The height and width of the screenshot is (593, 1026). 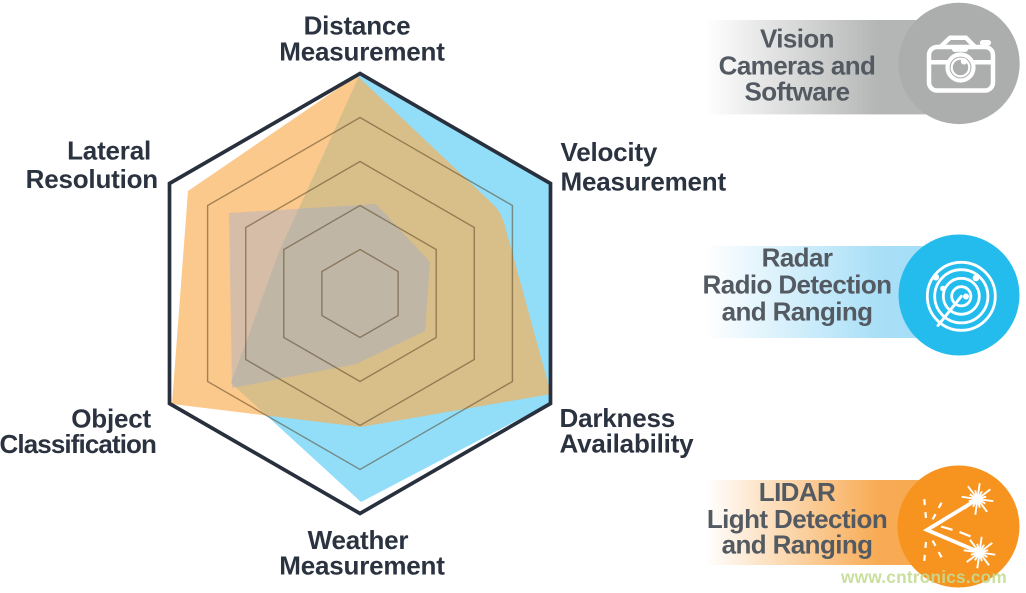 What do you see at coordinates (357, 26) in the screenshot?
I see `svg-text: Distance` at bounding box center [357, 26].